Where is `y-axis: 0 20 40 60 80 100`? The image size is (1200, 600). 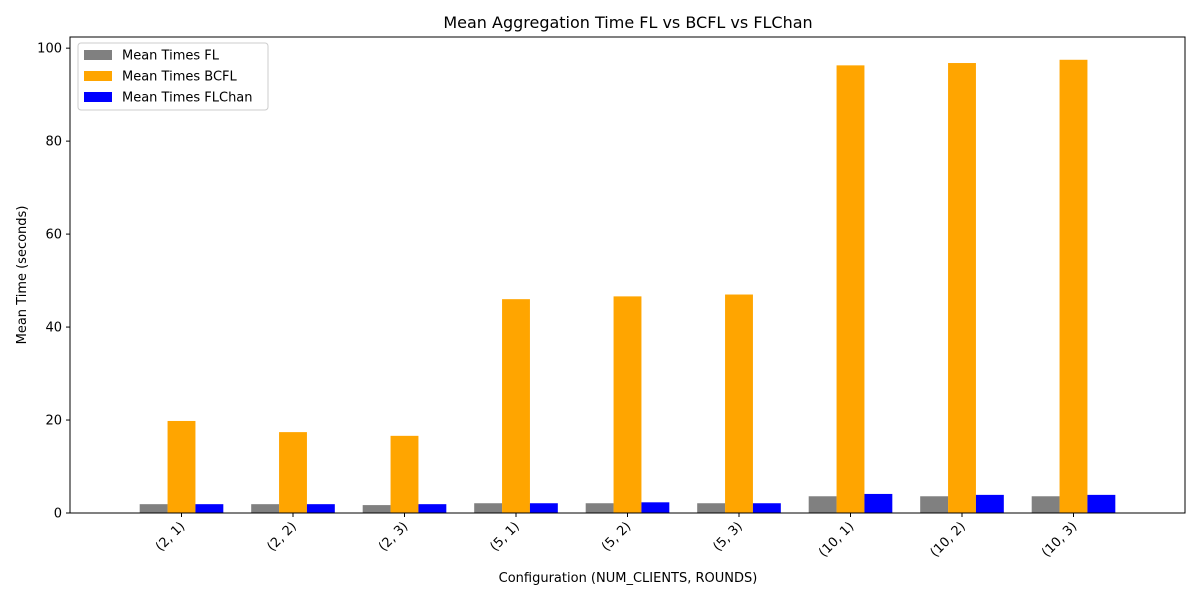
y-axis: 0 20 40 60 80 100 is located at coordinates (53, 282).